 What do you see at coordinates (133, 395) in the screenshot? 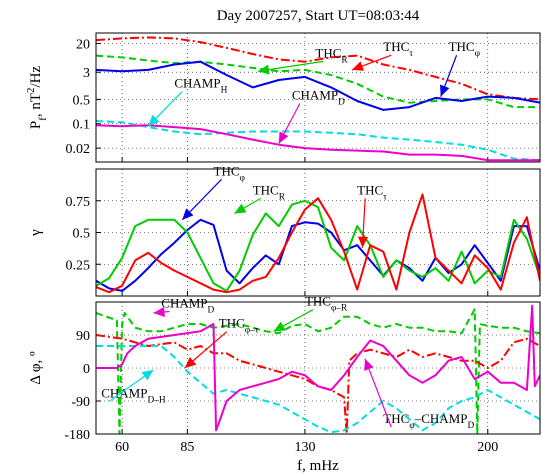
I see `annotation-label: CHAMPD–H` at bounding box center [133, 395].